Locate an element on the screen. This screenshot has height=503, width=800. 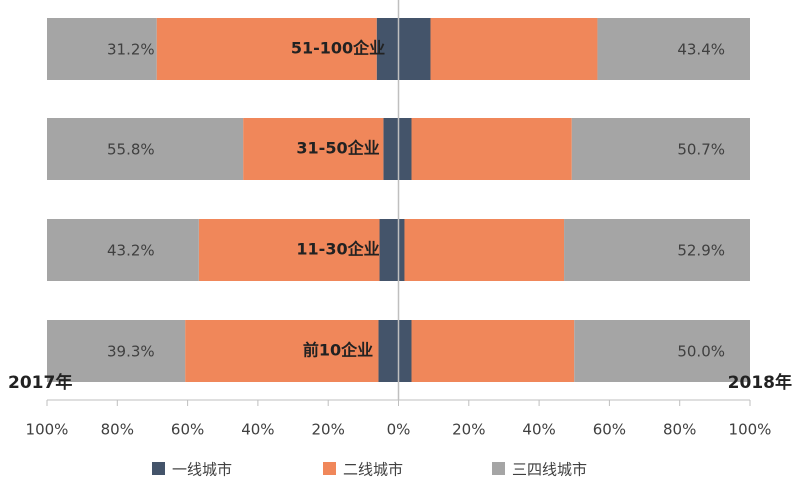
category-label: 51-100企业 is located at coordinates (338, 48).